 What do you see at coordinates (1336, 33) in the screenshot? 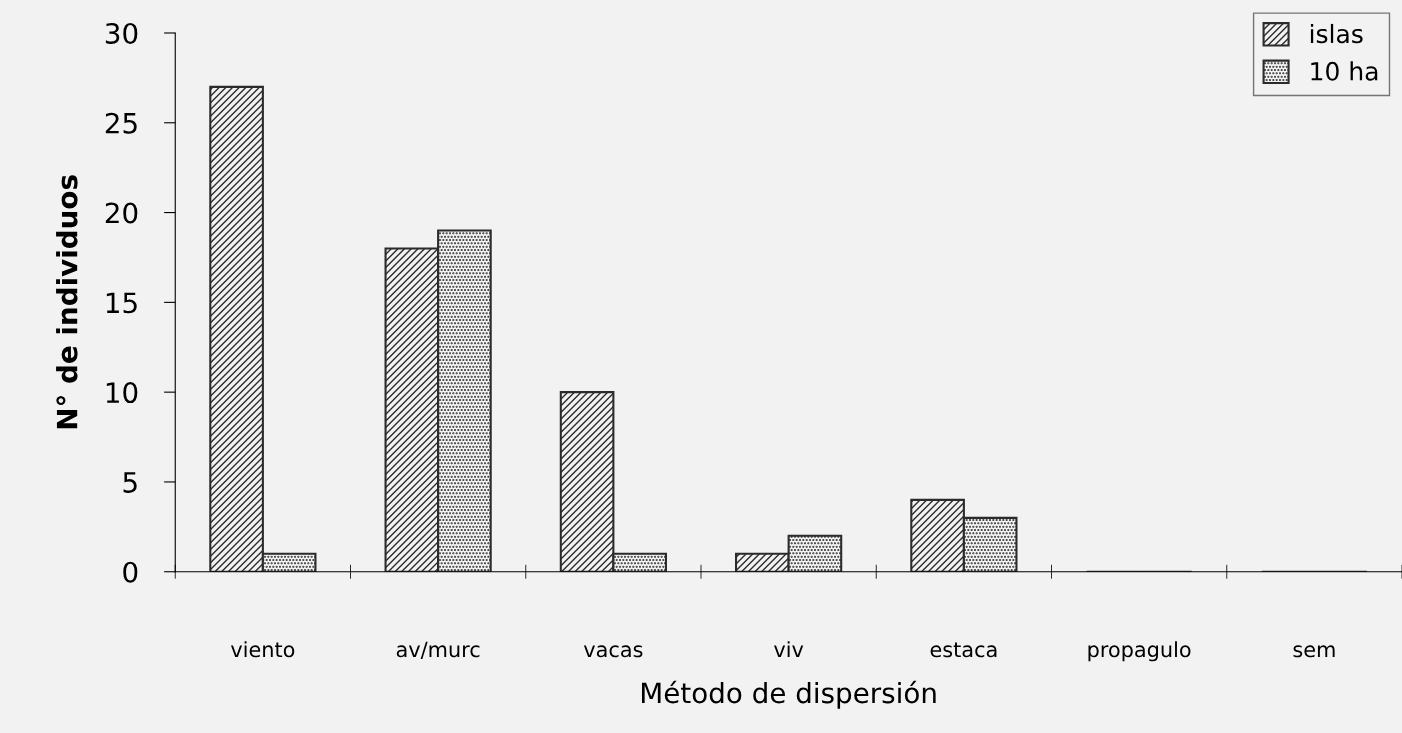
I see `legend-label: islas` at bounding box center [1336, 33].